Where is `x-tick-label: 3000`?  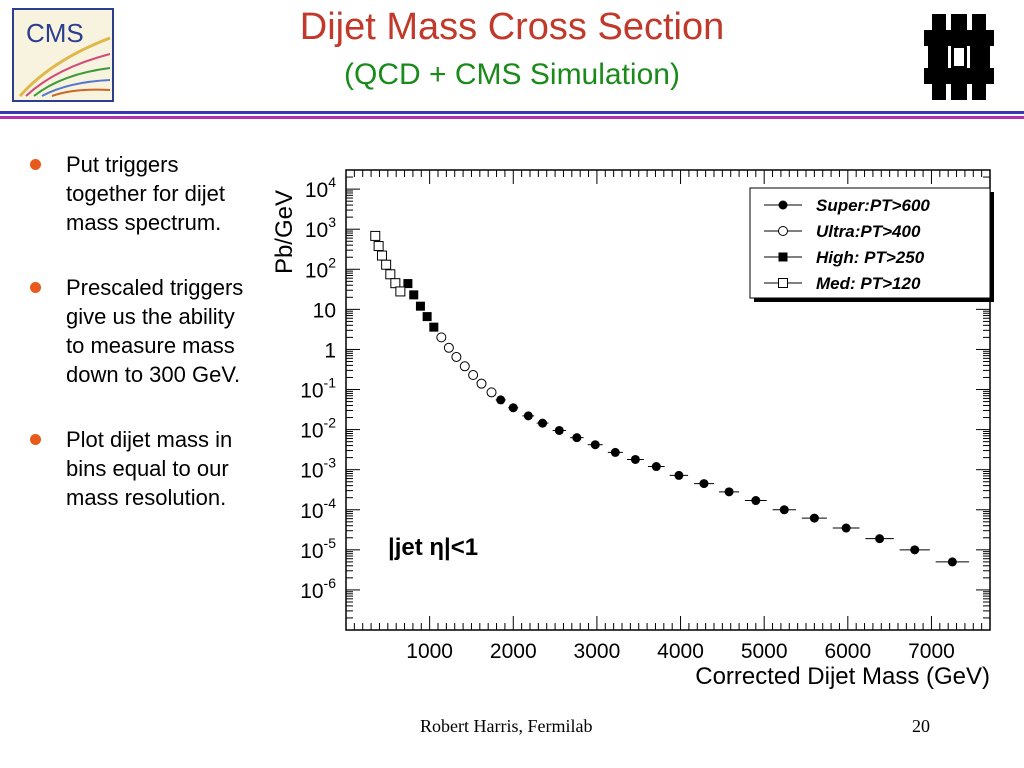
x-tick-label: 3000 is located at coordinates (597, 651).